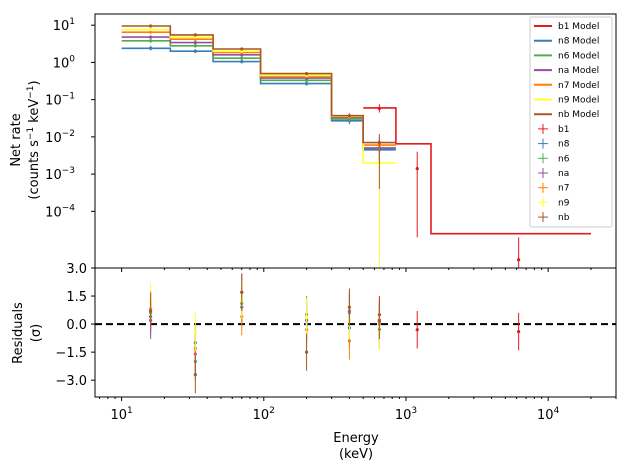 Image resolution: width=630 pixels, height=470 pixels. Describe the element at coordinates (64, 62) in the screenshot. I see `ytick-label: 10⁰` at that location.